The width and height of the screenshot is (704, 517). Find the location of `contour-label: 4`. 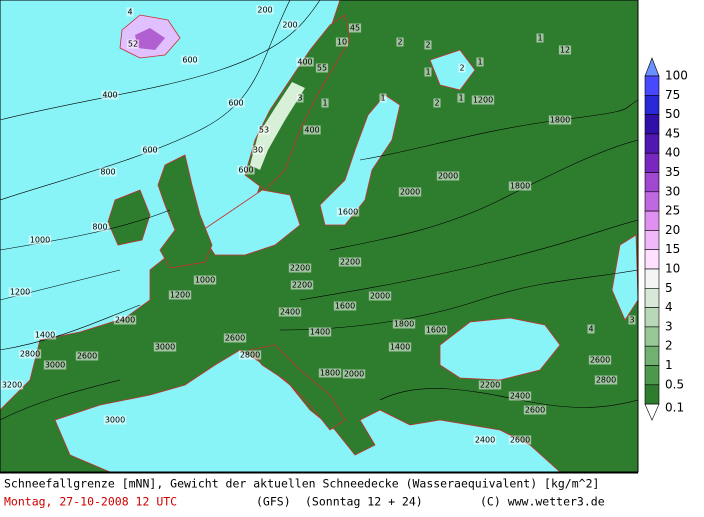

contour-label: 4 is located at coordinates (129, 12).